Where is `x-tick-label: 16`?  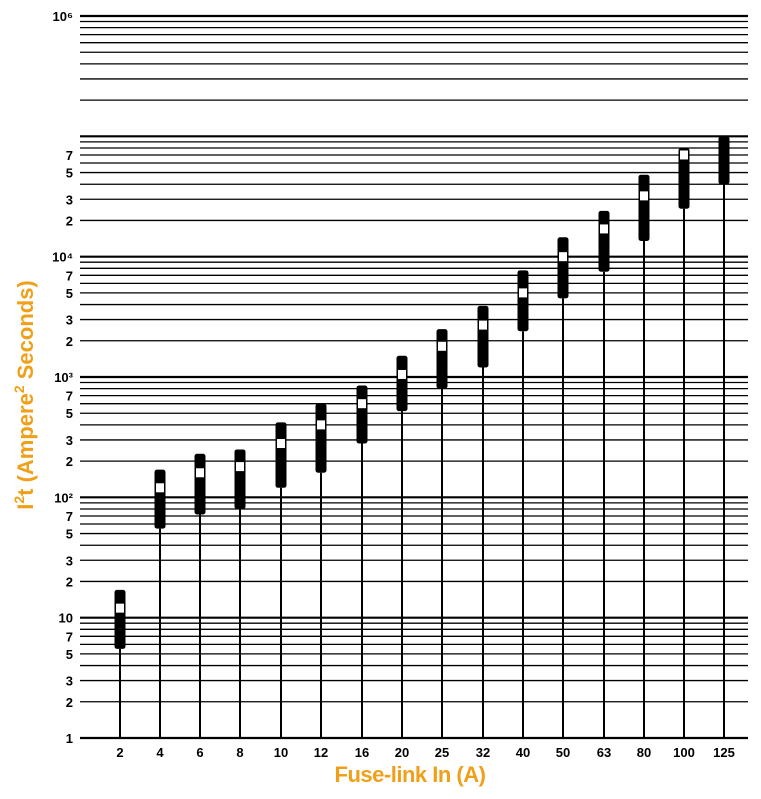 x-tick-label: 16 is located at coordinates (362, 752).